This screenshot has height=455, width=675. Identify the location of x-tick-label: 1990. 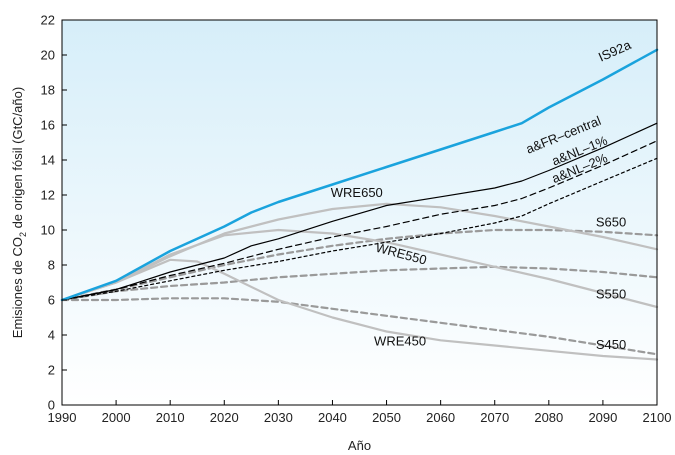
(62, 417).